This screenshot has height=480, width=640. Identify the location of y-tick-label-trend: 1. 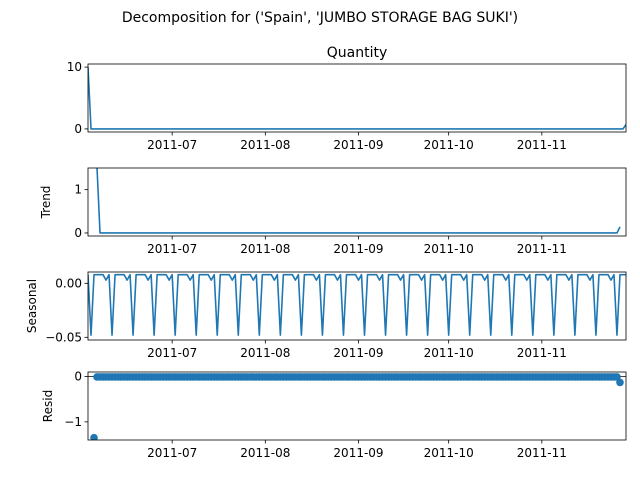
(78, 190).